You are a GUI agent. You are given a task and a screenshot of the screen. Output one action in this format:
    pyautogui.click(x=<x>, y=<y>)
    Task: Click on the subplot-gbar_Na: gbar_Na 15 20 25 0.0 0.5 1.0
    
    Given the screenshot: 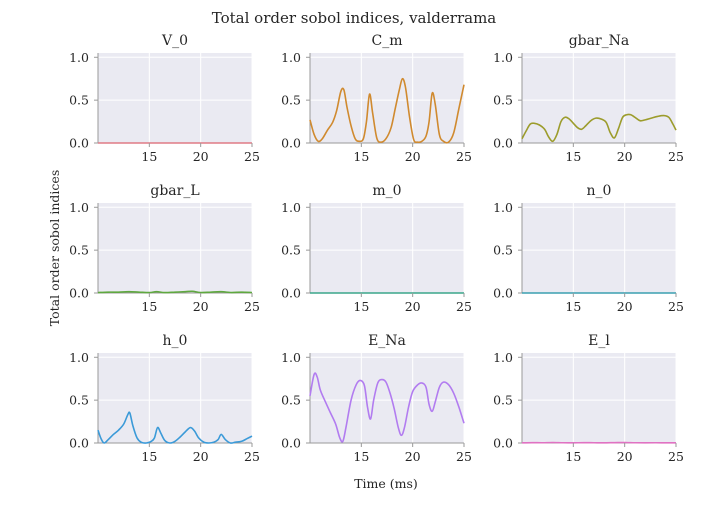 What is the action you would take?
    pyautogui.click(x=588, y=98)
    